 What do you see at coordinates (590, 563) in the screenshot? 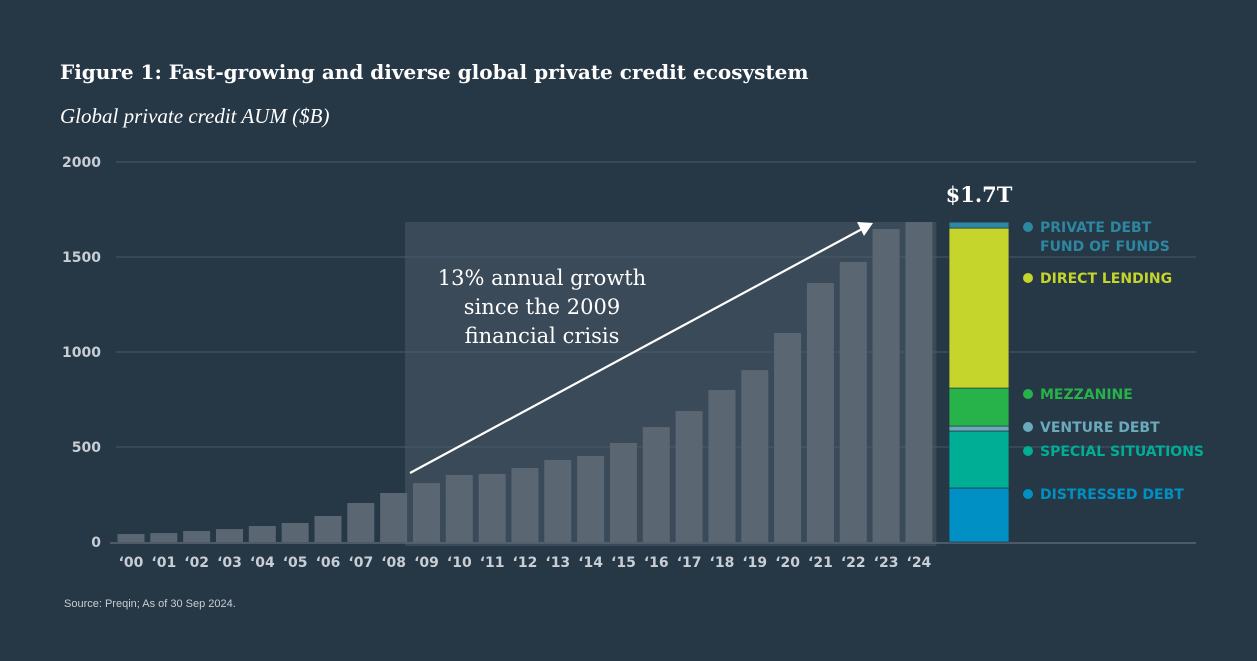
I see `x-tick-label: ‘14` at bounding box center [590, 563].